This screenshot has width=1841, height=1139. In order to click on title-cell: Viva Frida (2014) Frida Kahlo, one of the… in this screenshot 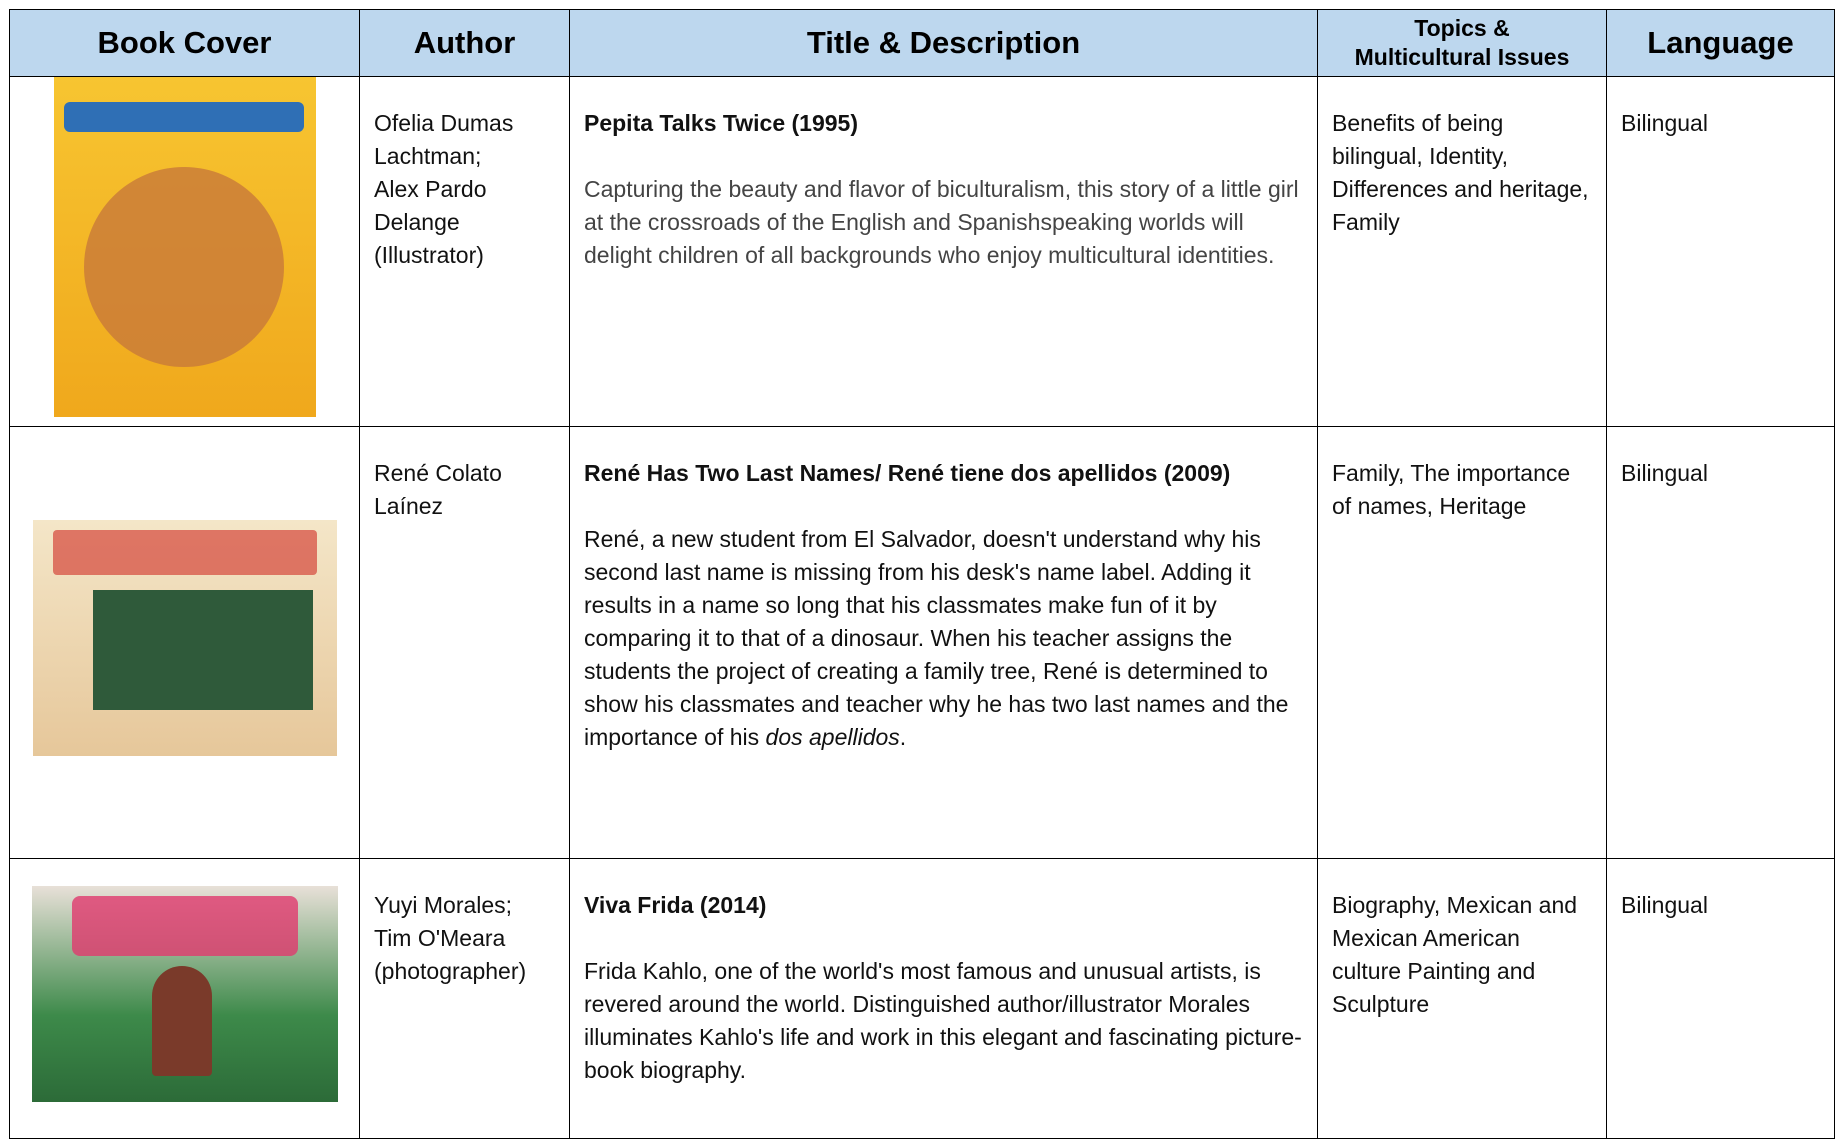, I will do `click(943, 998)`.